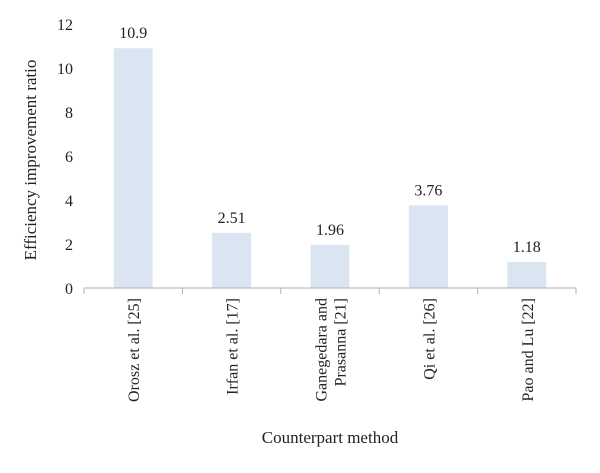 The height and width of the screenshot is (473, 600). I want to click on x-tick-label: Pao and Lu [22], so click(528, 350).